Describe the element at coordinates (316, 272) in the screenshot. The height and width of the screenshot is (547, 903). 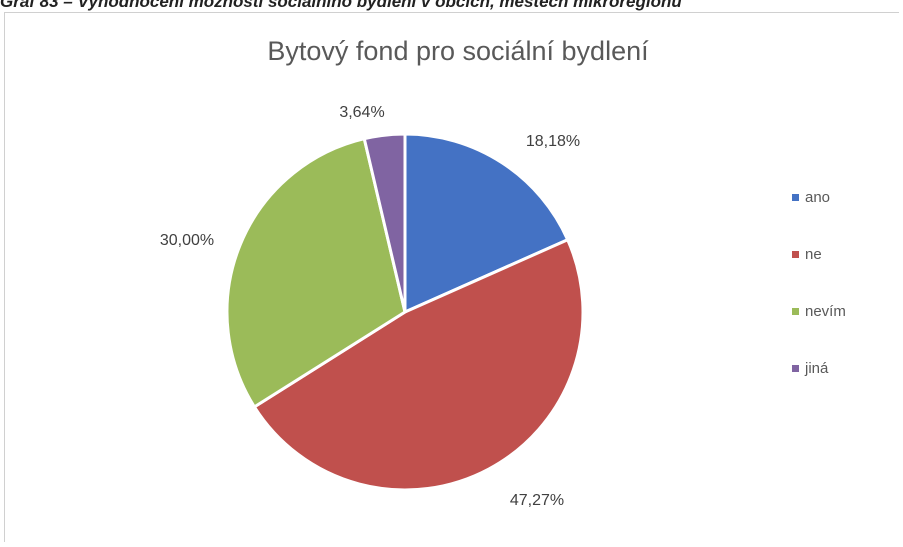
I see `pie-slice-nevím` at that location.